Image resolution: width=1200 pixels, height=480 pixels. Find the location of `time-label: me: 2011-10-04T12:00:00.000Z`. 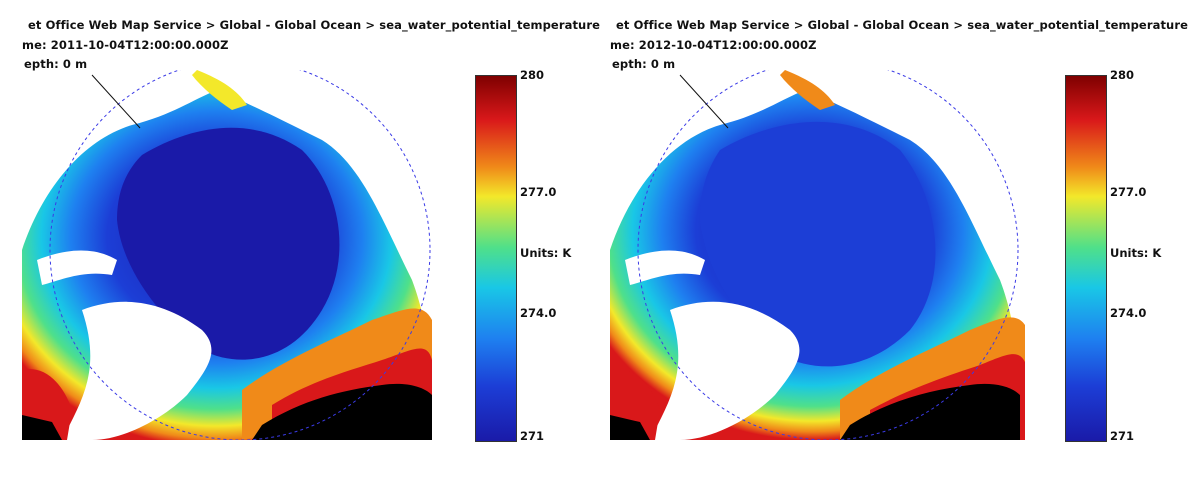

time-label: me: 2011-10-04T12:00:00.000Z is located at coordinates (125, 45).